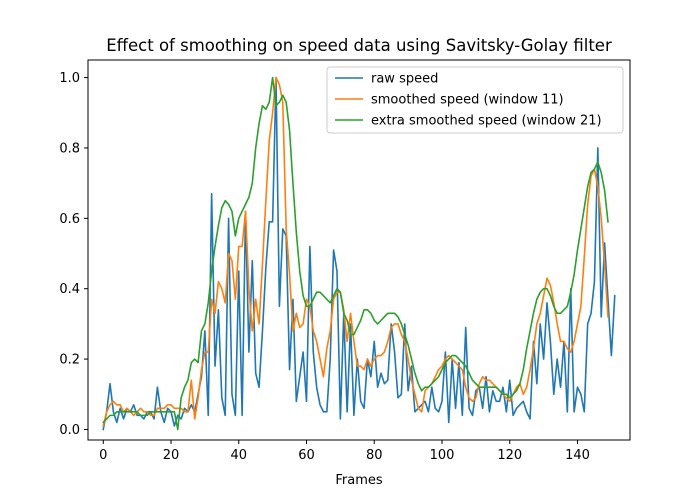 This screenshot has height=500, width=700. I want to click on y-tick-label: 0.0, so click(69, 430).